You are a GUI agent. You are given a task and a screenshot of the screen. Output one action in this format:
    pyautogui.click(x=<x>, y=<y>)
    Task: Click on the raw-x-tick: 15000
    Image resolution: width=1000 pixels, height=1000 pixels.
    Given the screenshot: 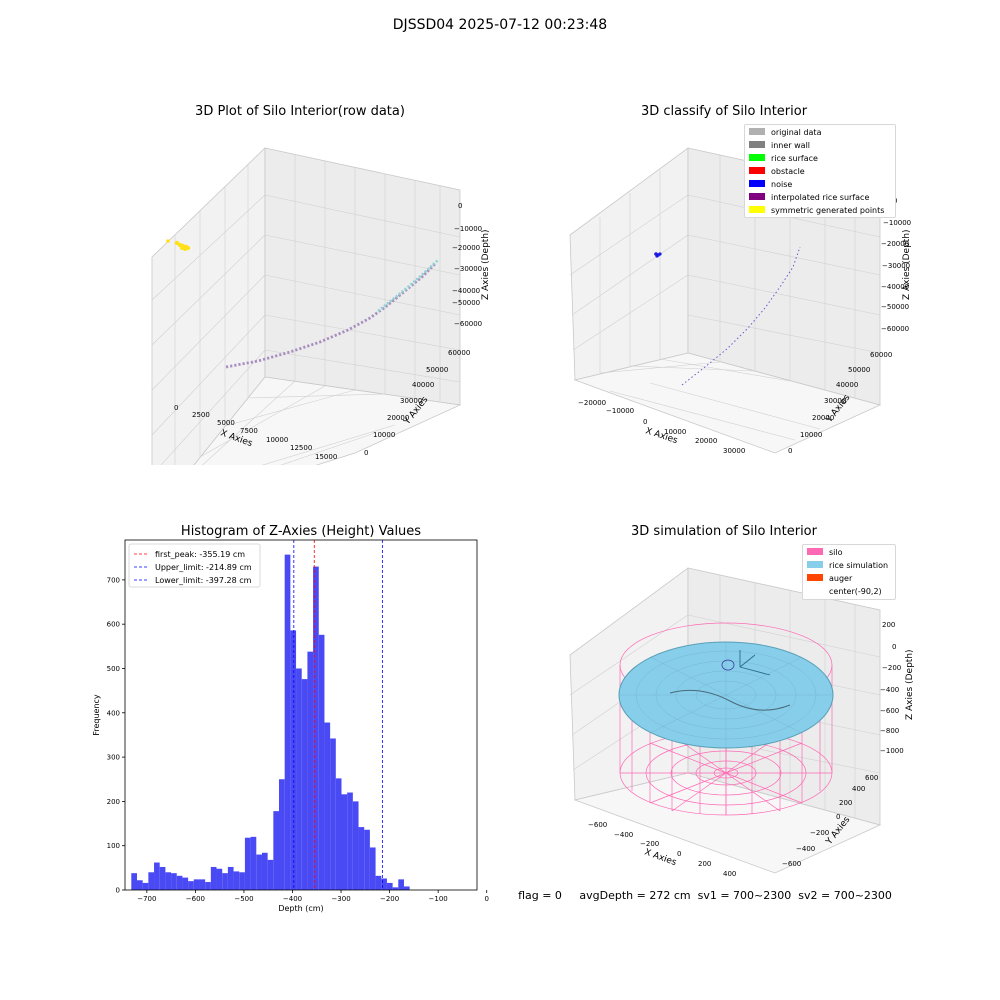 What is the action you would take?
    pyautogui.click(x=326, y=457)
    